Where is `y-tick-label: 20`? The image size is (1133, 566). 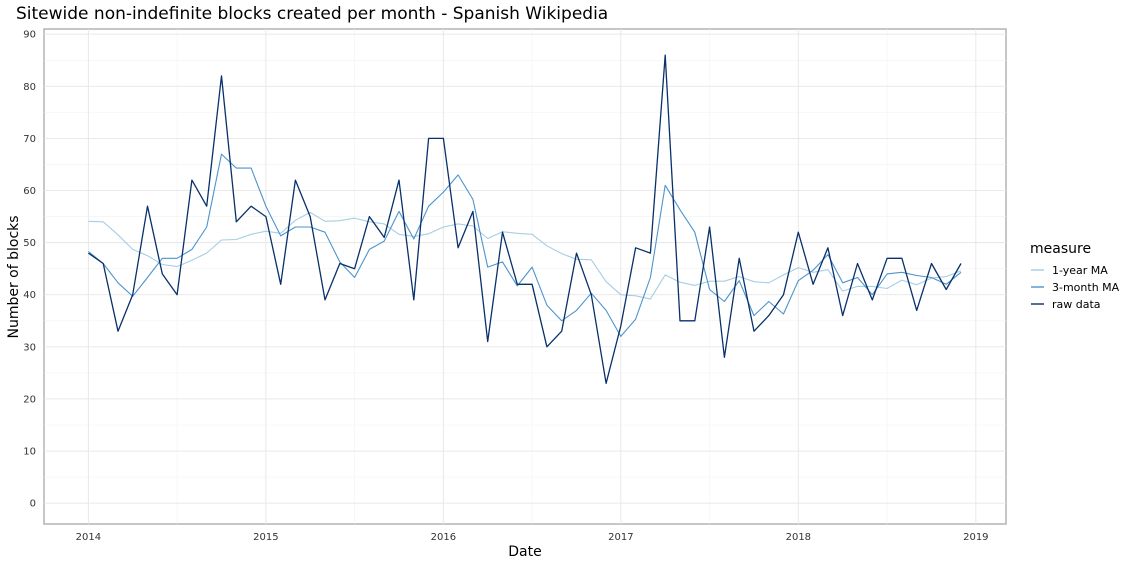
y-tick-label: 20 is located at coordinates (29, 399).